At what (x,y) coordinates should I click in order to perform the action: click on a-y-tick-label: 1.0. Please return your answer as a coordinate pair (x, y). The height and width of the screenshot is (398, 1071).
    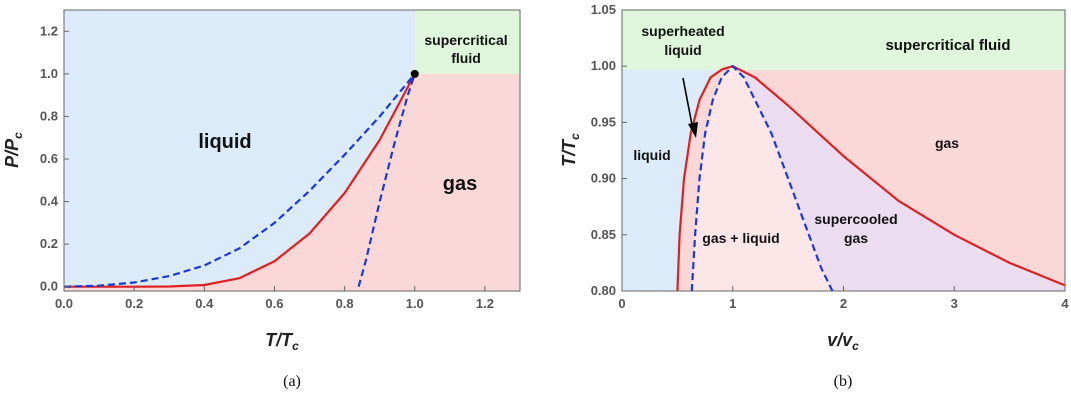
    Looking at the image, I should click on (49, 73).